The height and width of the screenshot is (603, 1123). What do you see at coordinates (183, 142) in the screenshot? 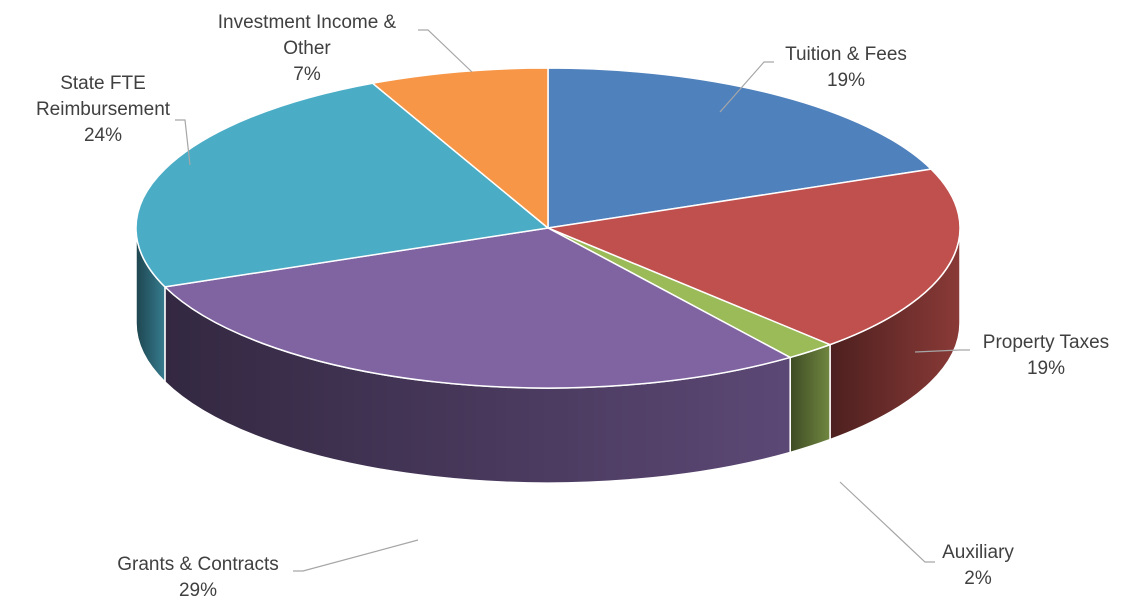
I see `leader-line-state-fte-reimbursement` at bounding box center [183, 142].